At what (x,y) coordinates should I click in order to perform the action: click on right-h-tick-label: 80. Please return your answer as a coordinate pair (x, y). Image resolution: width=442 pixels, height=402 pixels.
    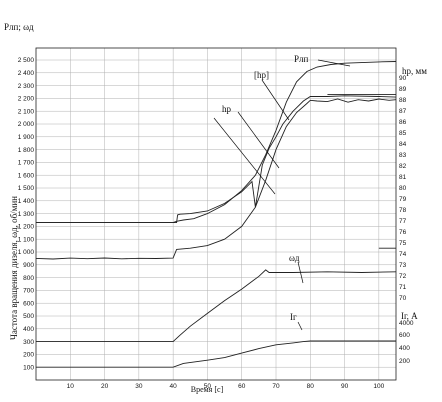
    Looking at the image, I should click on (403, 188).